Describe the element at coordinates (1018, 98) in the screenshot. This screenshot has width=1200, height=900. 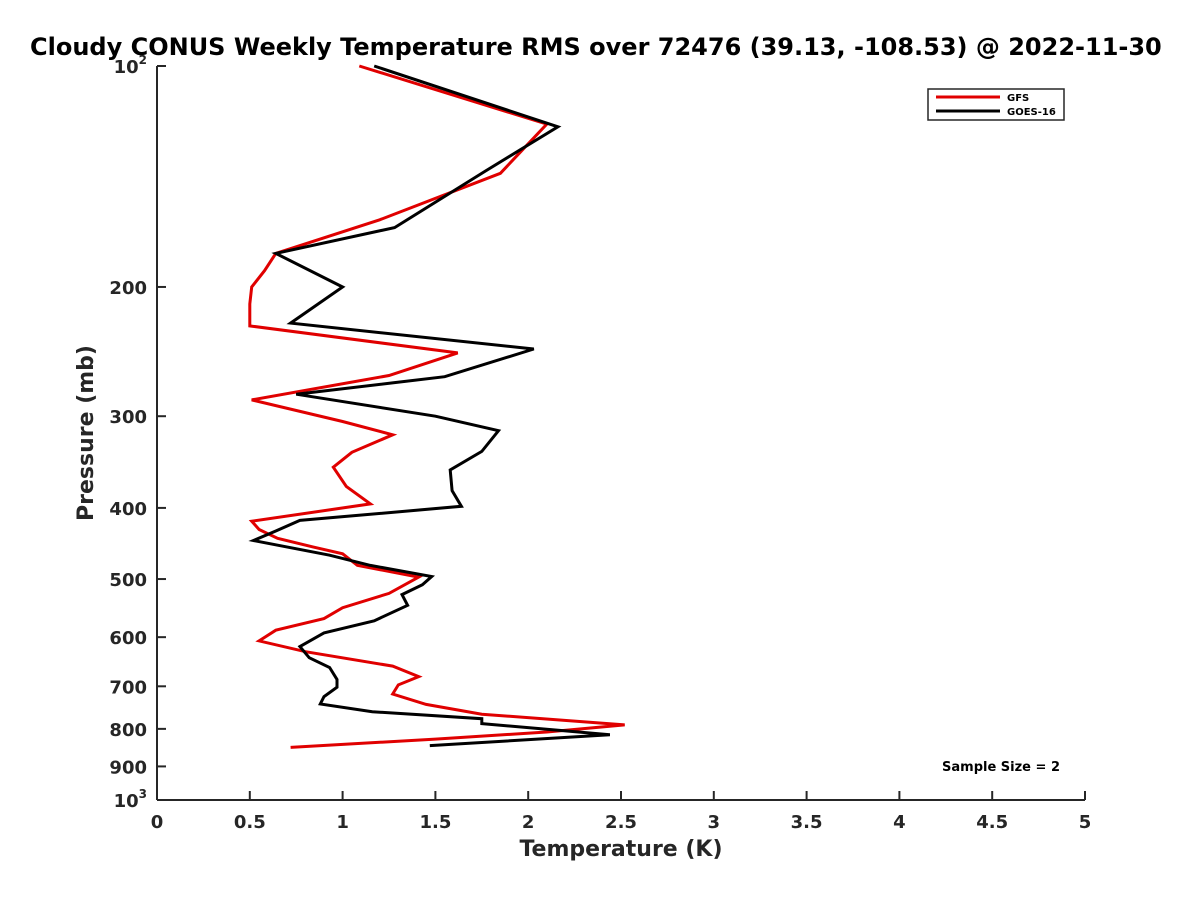
I see `legend-label: GFS` at that location.